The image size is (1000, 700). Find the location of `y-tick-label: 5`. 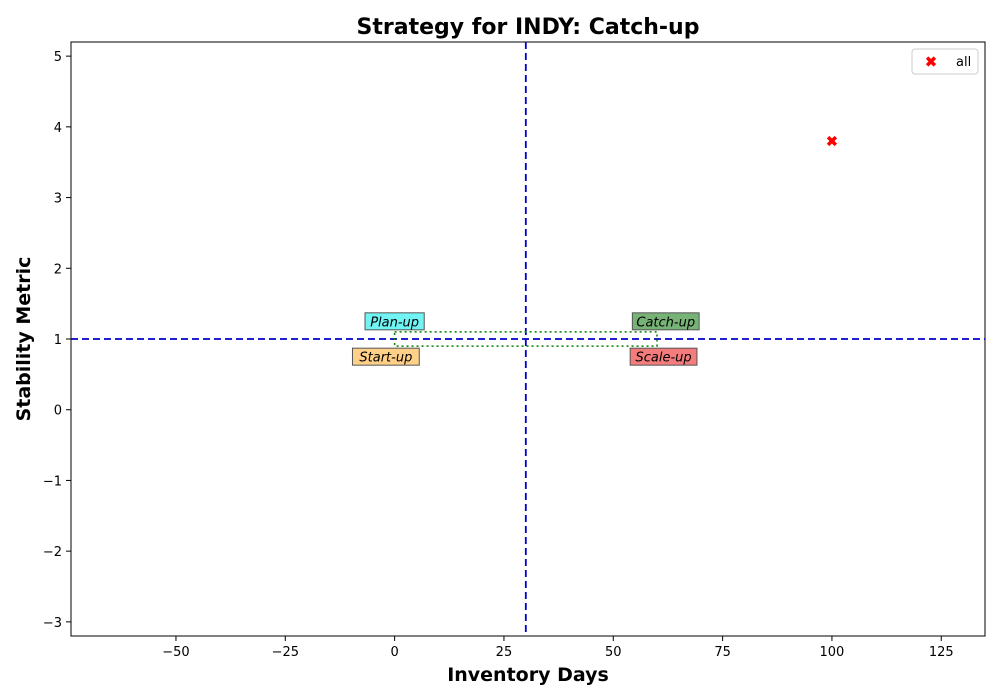

y-tick-label: 5 is located at coordinates (58, 57).